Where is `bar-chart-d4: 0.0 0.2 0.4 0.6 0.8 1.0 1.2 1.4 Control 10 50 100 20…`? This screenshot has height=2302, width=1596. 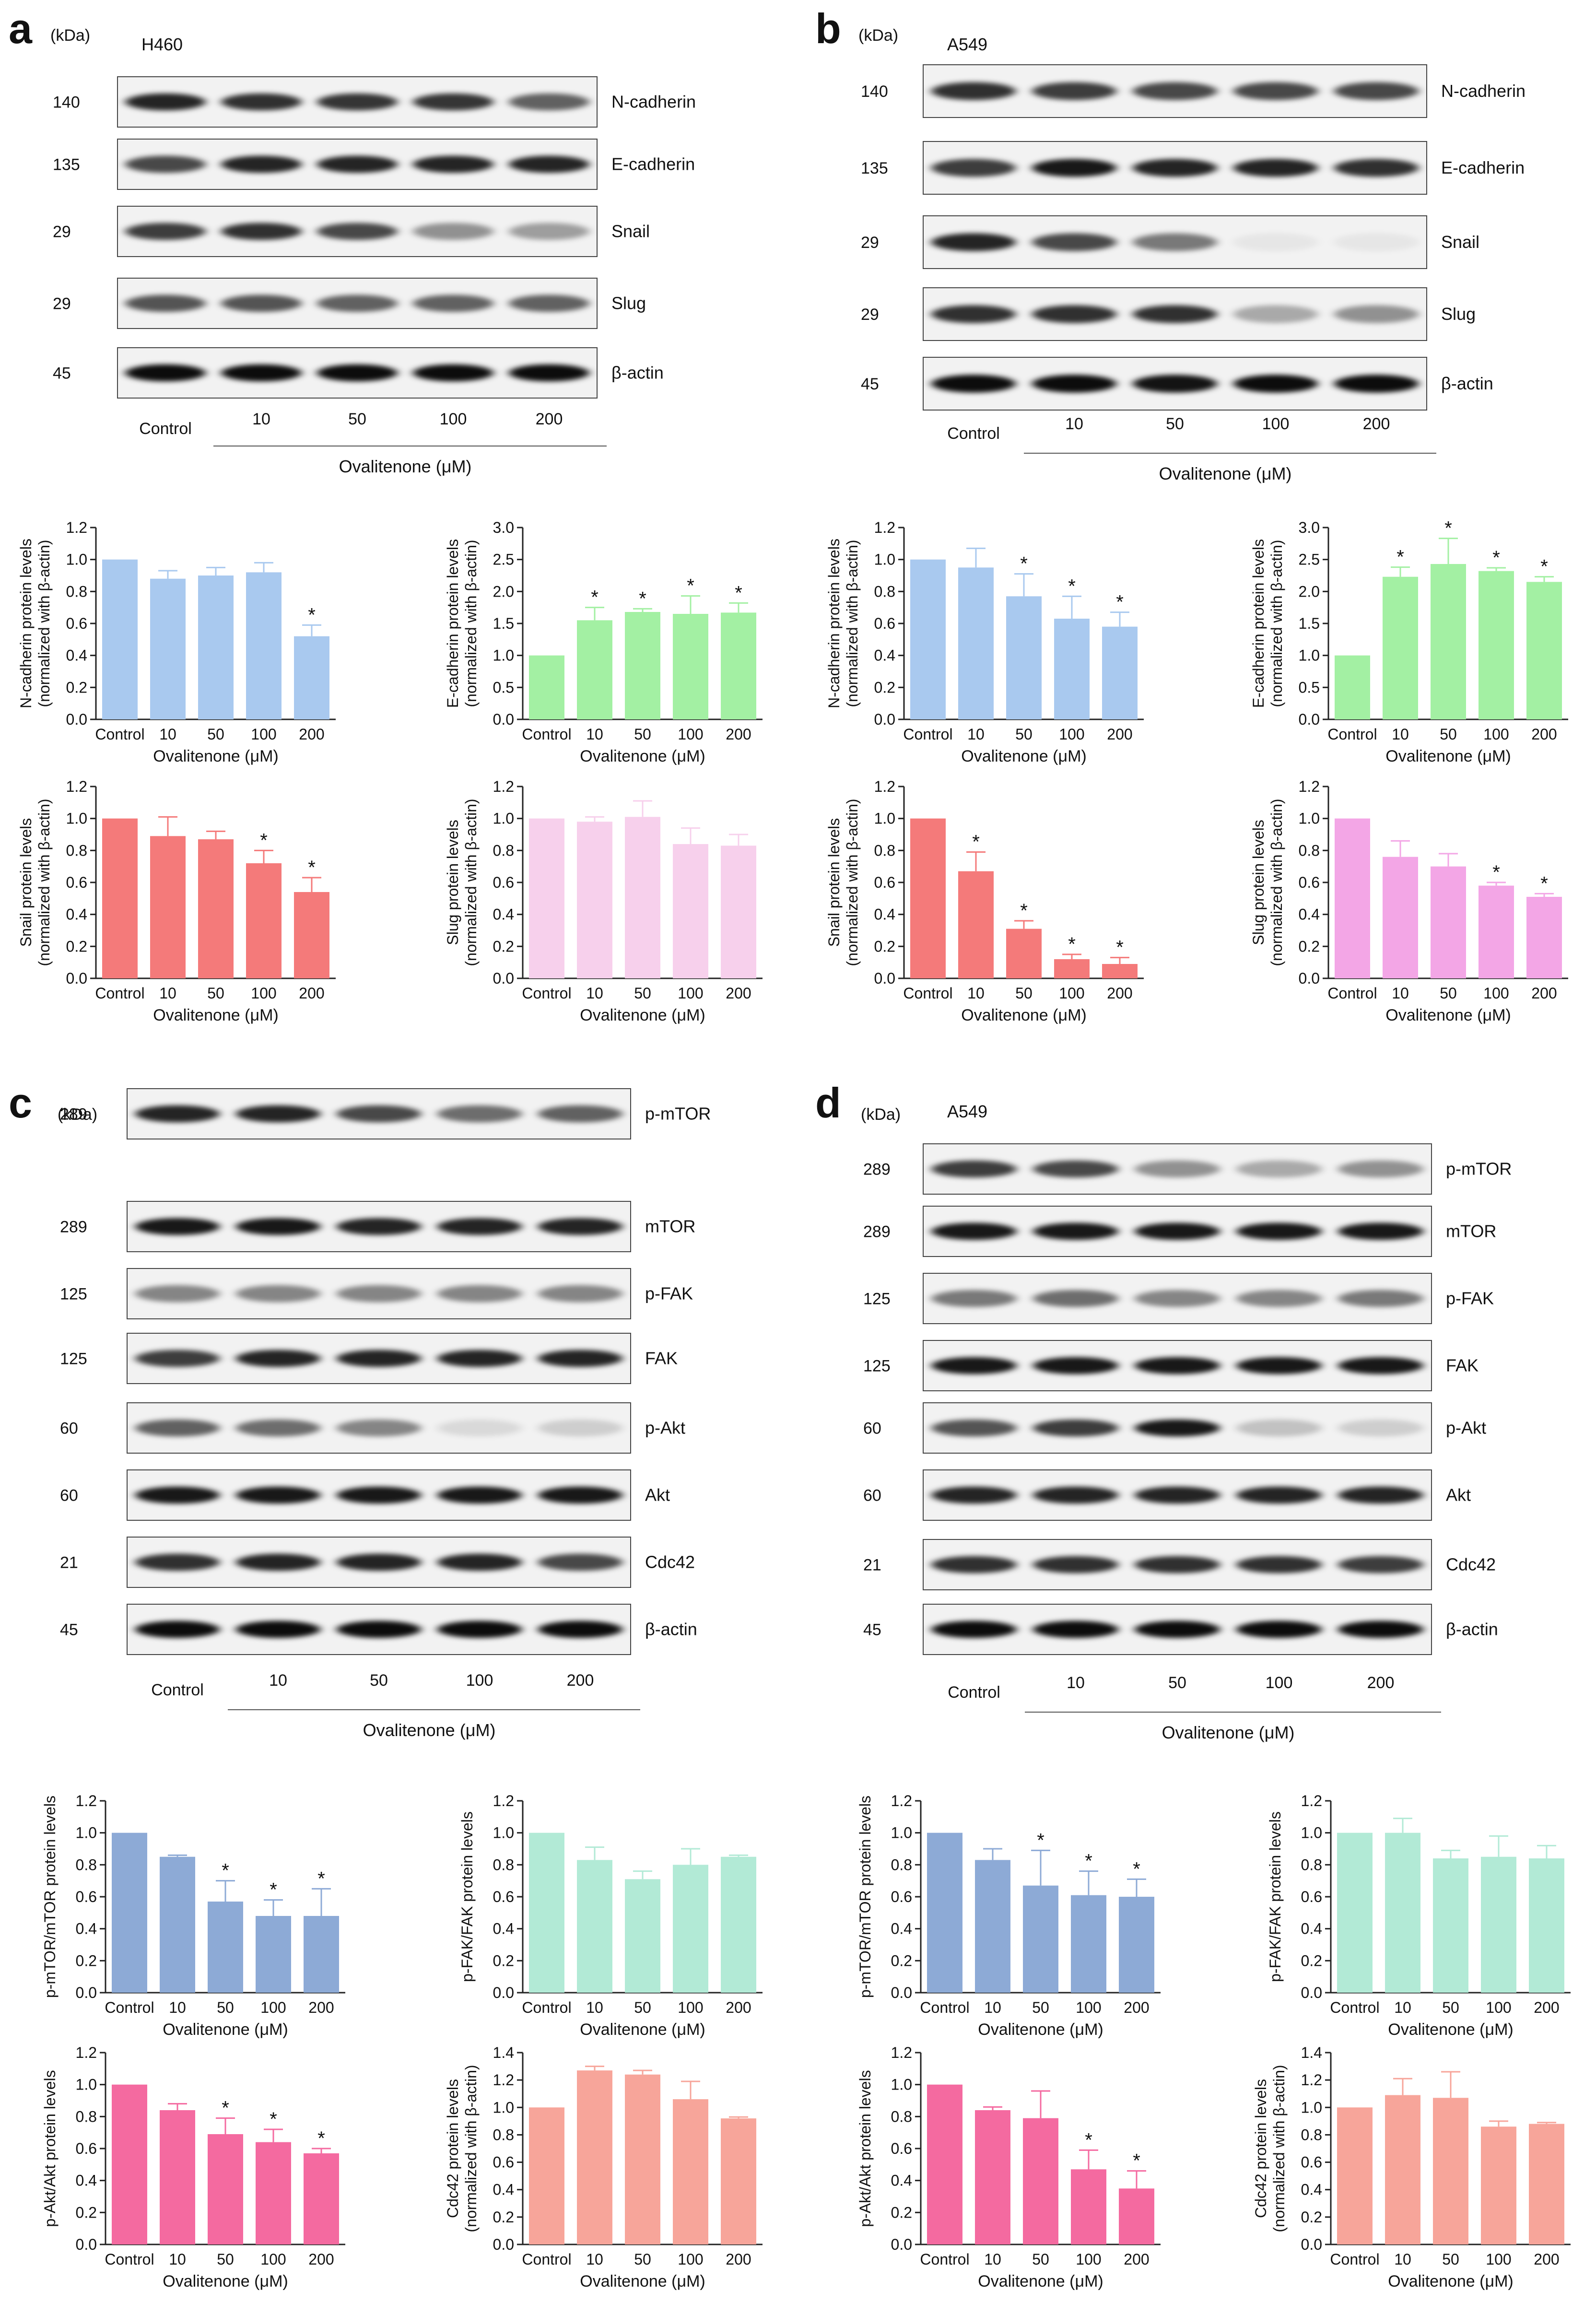 bar-chart-d4: 0.0 0.2 0.4 0.6 0.8 1.0 1.2 1.4 Control 10 50 100 20… is located at coordinates (1411, 2167).